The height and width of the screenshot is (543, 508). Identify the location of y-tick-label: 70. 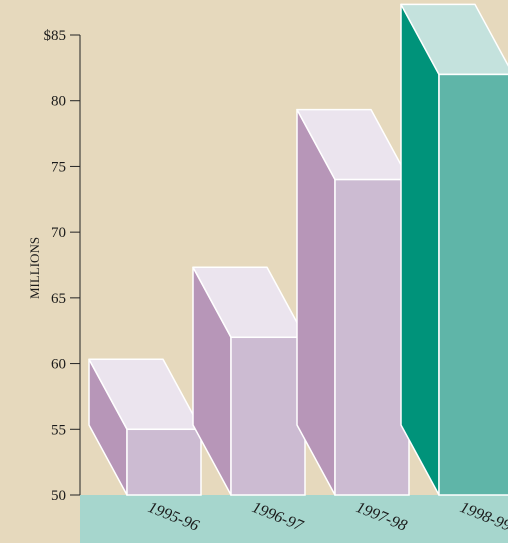
(58, 233).